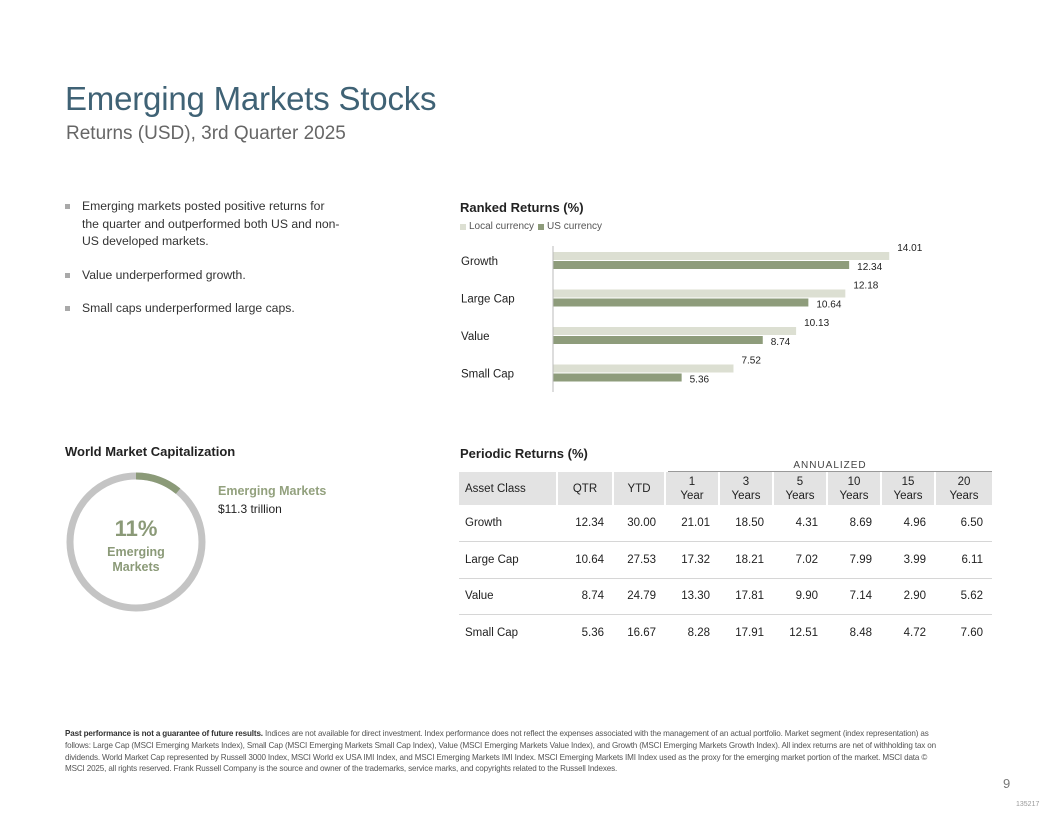 The image size is (1056, 816). What do you see at coordinates (963, 523) in the screenshot?
I see `table-cell: 6.50` at bounding box center [963, 523].